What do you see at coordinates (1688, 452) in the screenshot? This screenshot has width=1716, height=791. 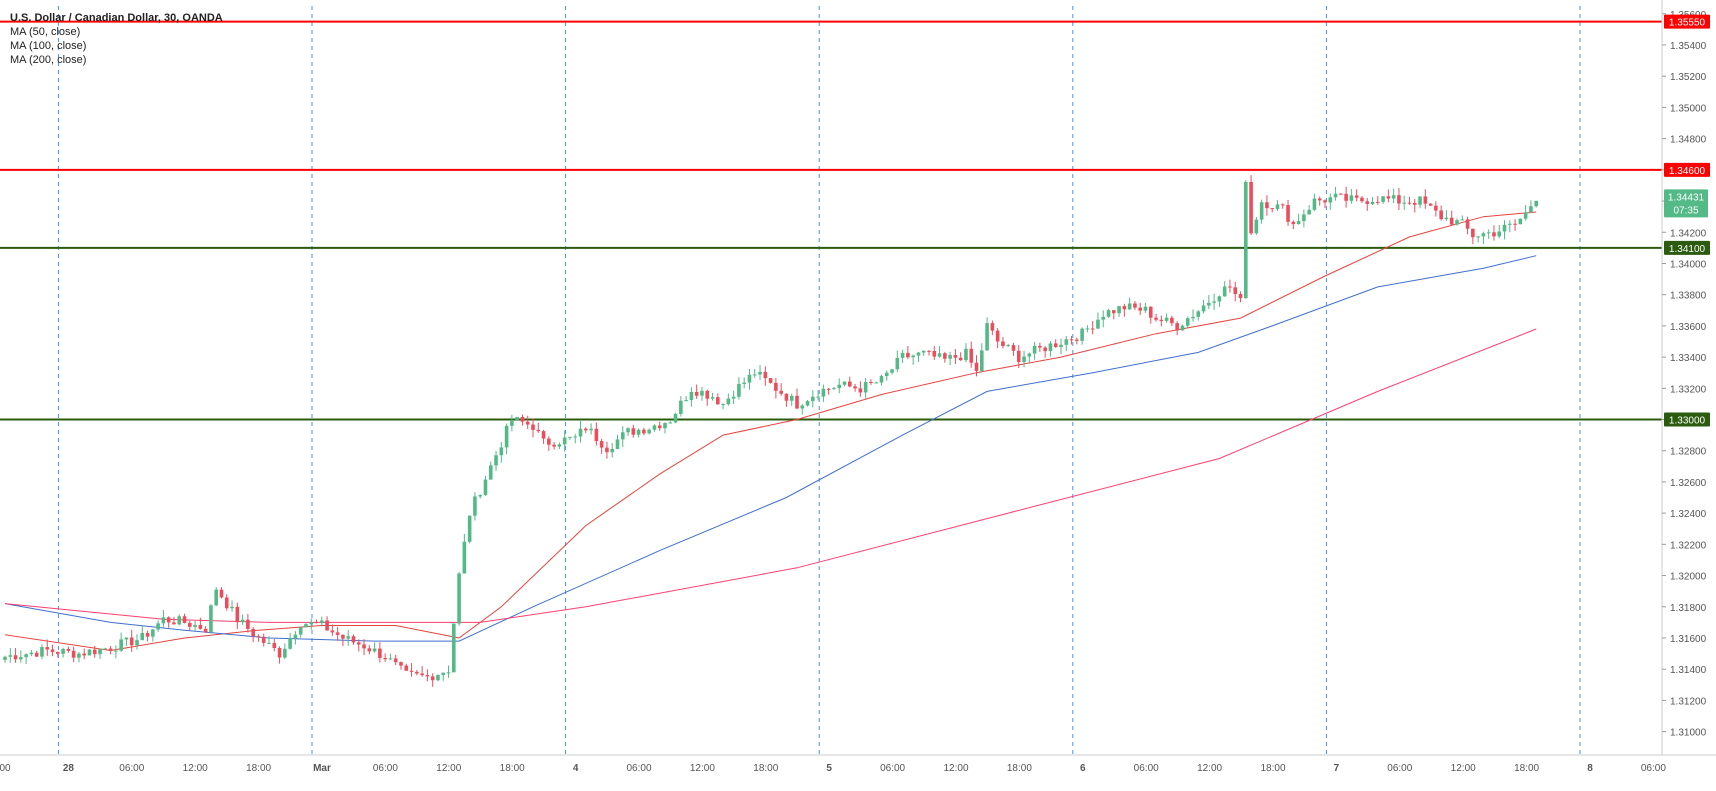 I see `price-tick-label: 1.32800` at bounding box center [1688, 452].